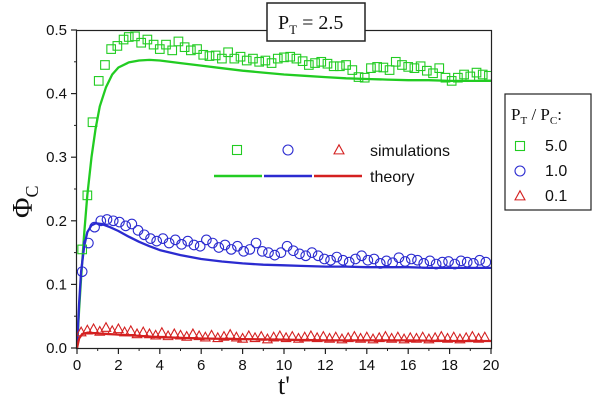 The width and height of the screenshot is (593, 402). Describe the element at coordinates (491, 365) in the screenshot. I see `x-tick-label: 20` at that location.